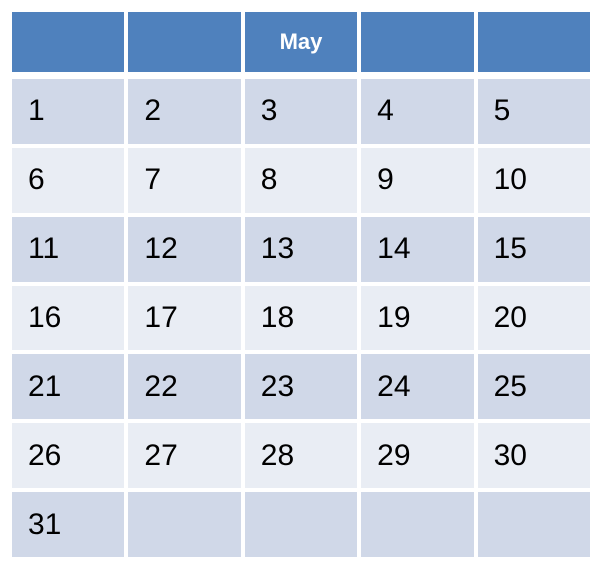  I want to click on week-row: 11 12 13 14 15, so click(301, 249).